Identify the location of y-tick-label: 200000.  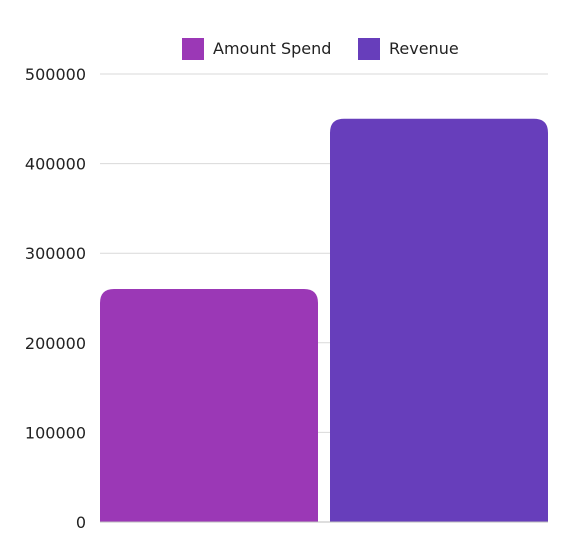
(55, 343).